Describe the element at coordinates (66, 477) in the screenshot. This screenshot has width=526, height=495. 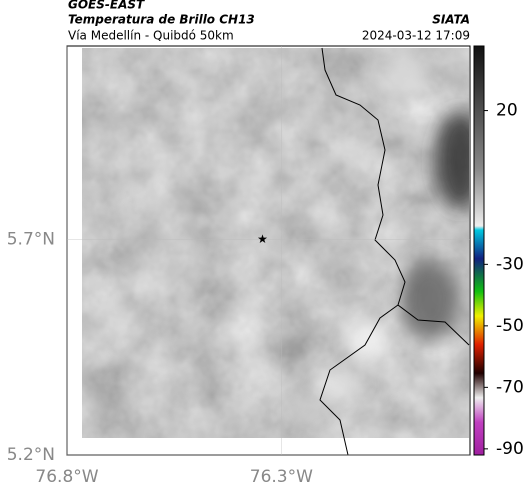
I see `x-tick-label: 76.8°W` at that location.